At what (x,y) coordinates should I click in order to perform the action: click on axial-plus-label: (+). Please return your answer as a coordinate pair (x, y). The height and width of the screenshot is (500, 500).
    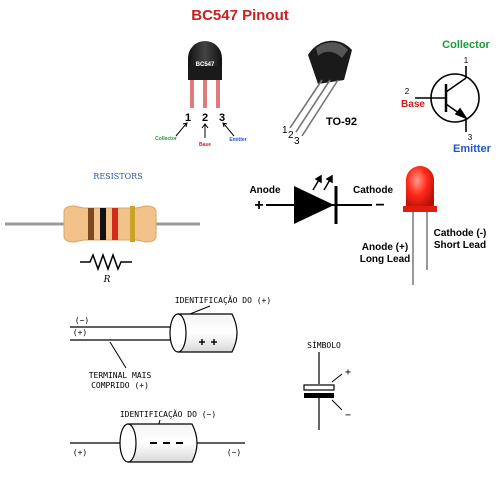
    Looking at the image, I should click on (80, 452).